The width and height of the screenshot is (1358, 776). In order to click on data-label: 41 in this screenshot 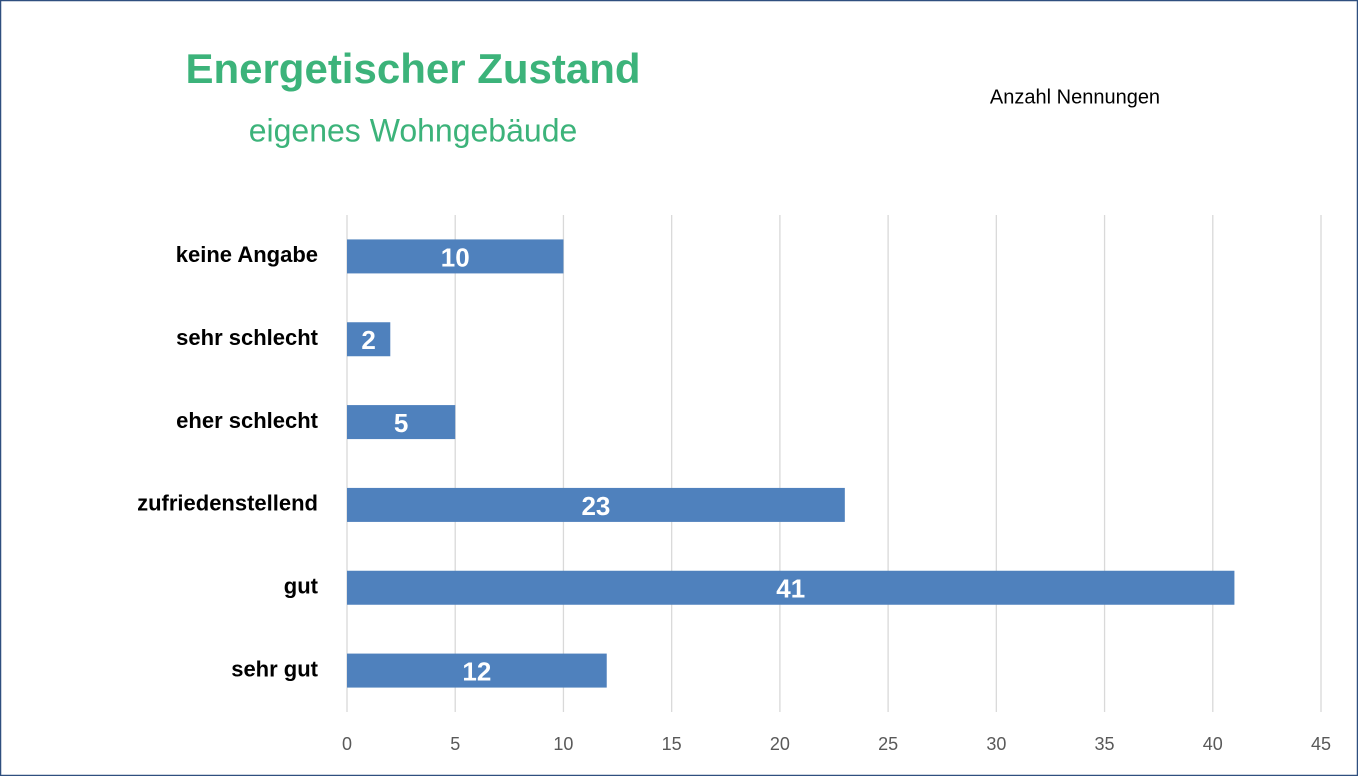, I will do `click(790, 589)`.